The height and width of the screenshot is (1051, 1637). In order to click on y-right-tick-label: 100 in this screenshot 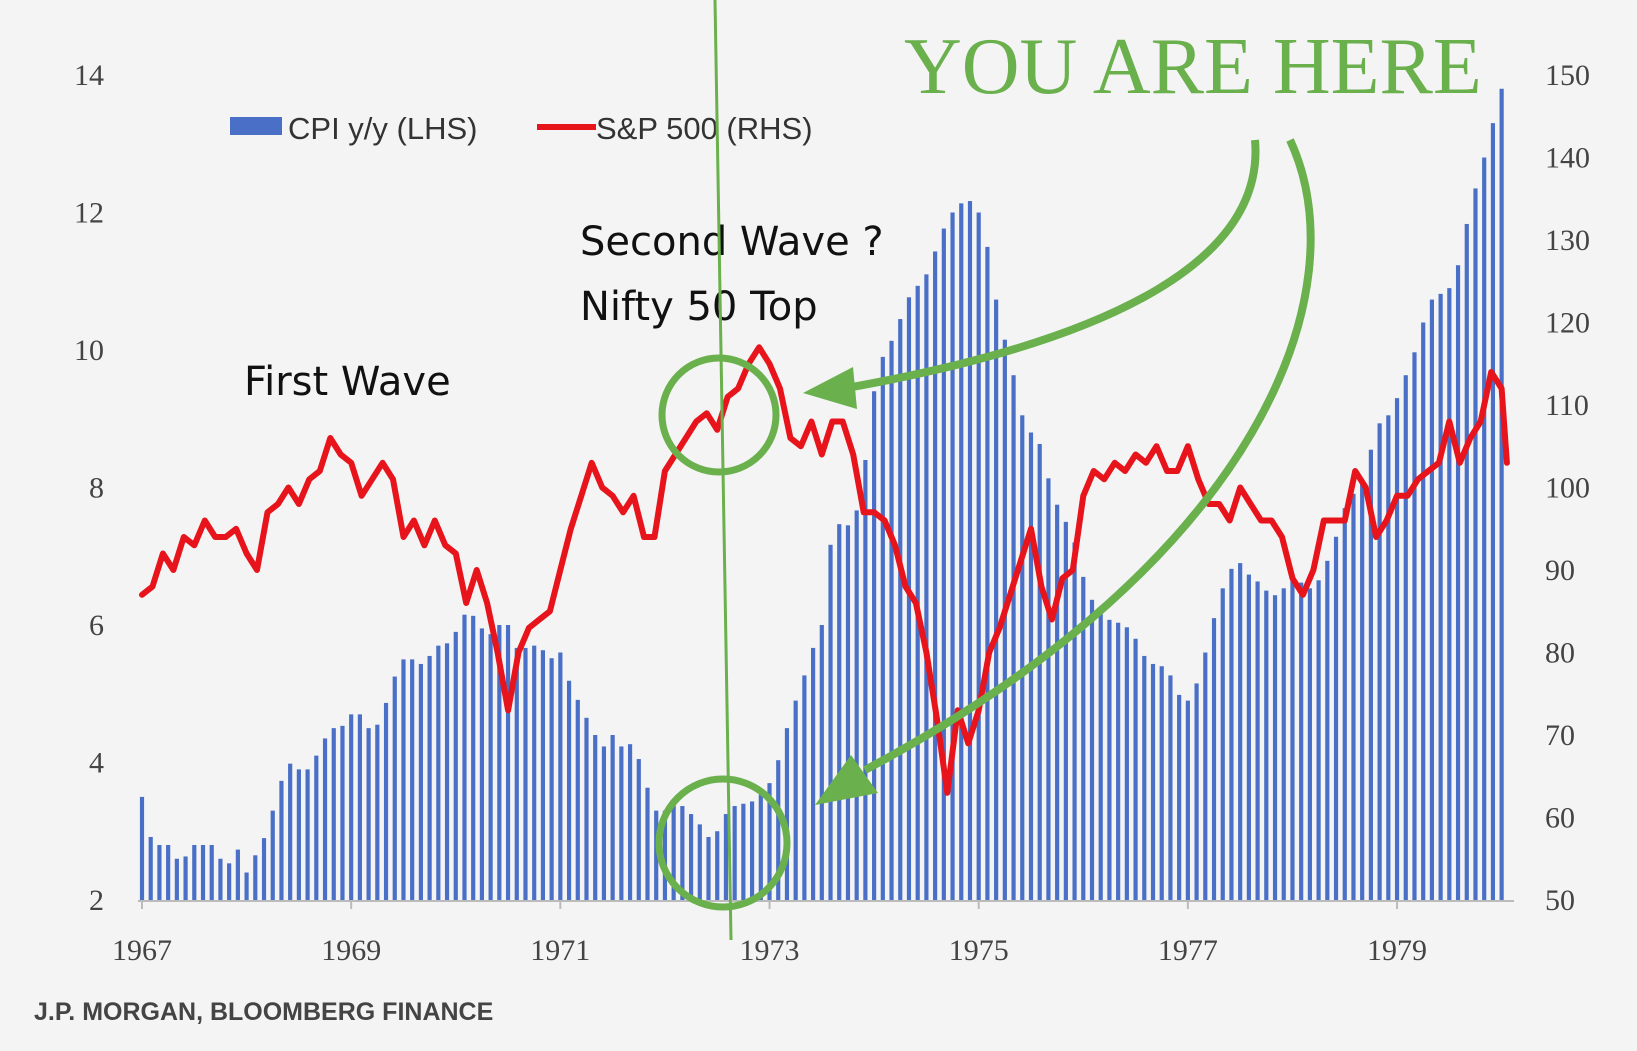, I will do `click(1567, 488)`.